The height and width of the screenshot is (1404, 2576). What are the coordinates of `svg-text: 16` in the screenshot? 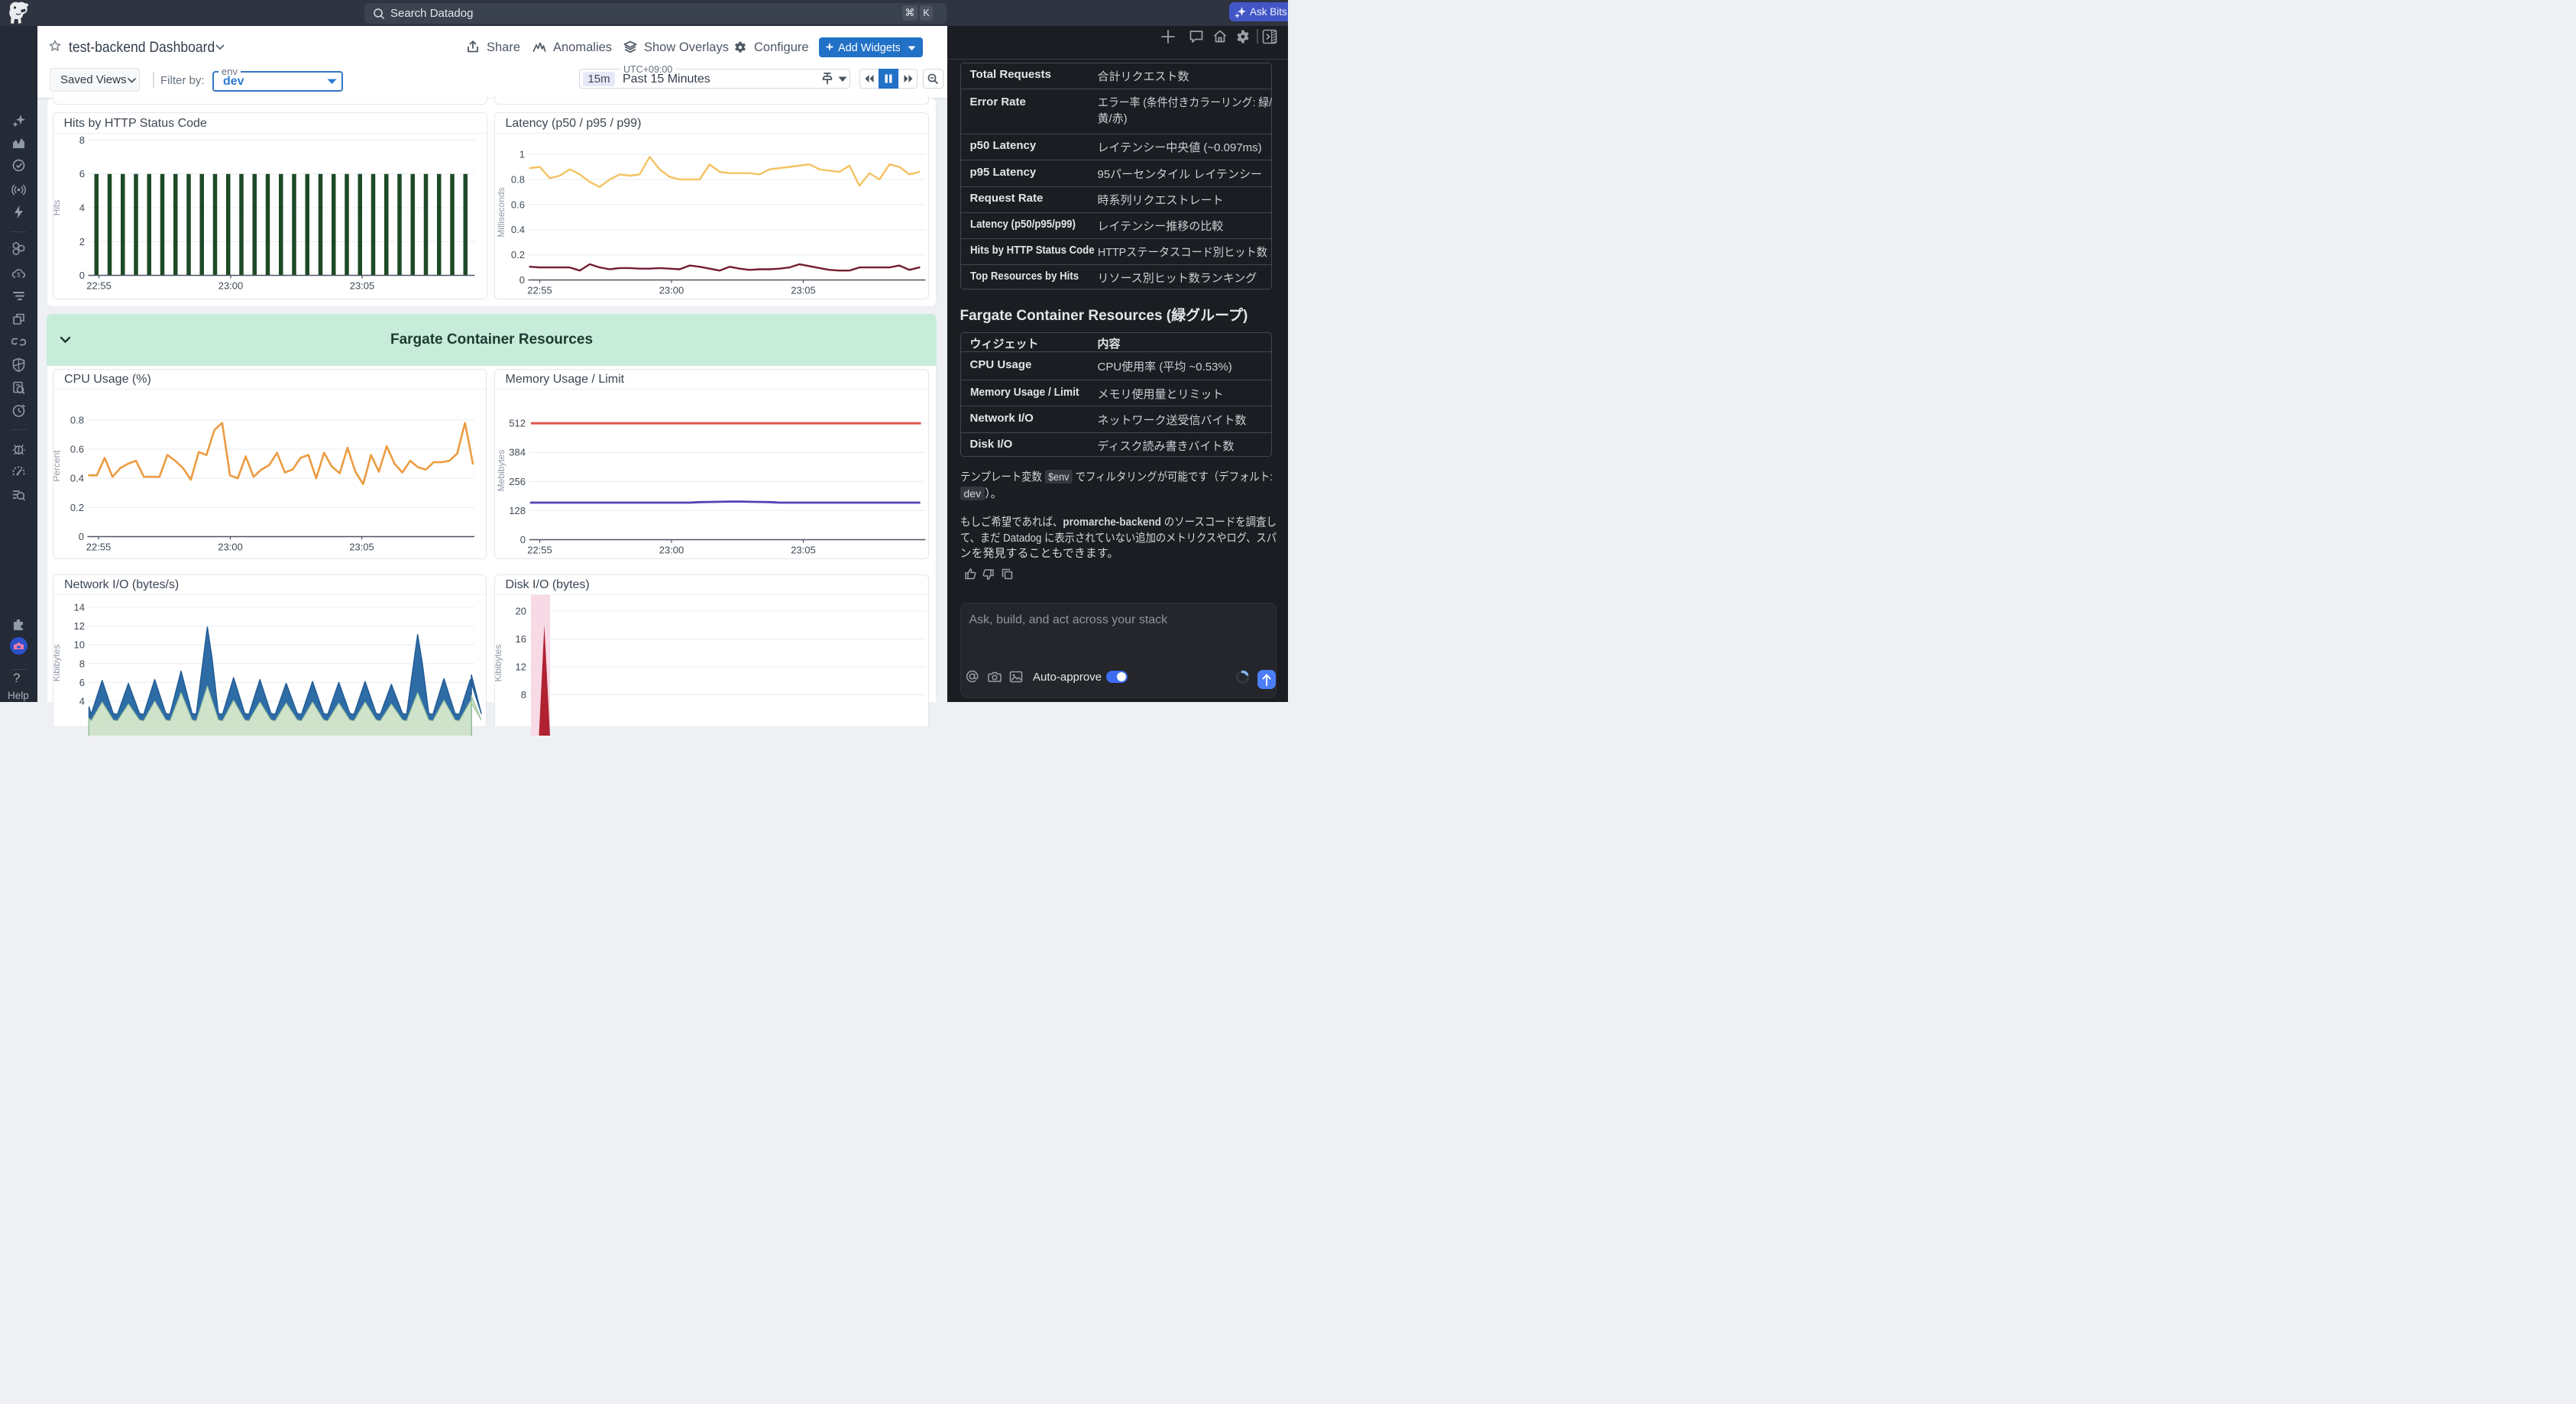 It's located at (520, 639).